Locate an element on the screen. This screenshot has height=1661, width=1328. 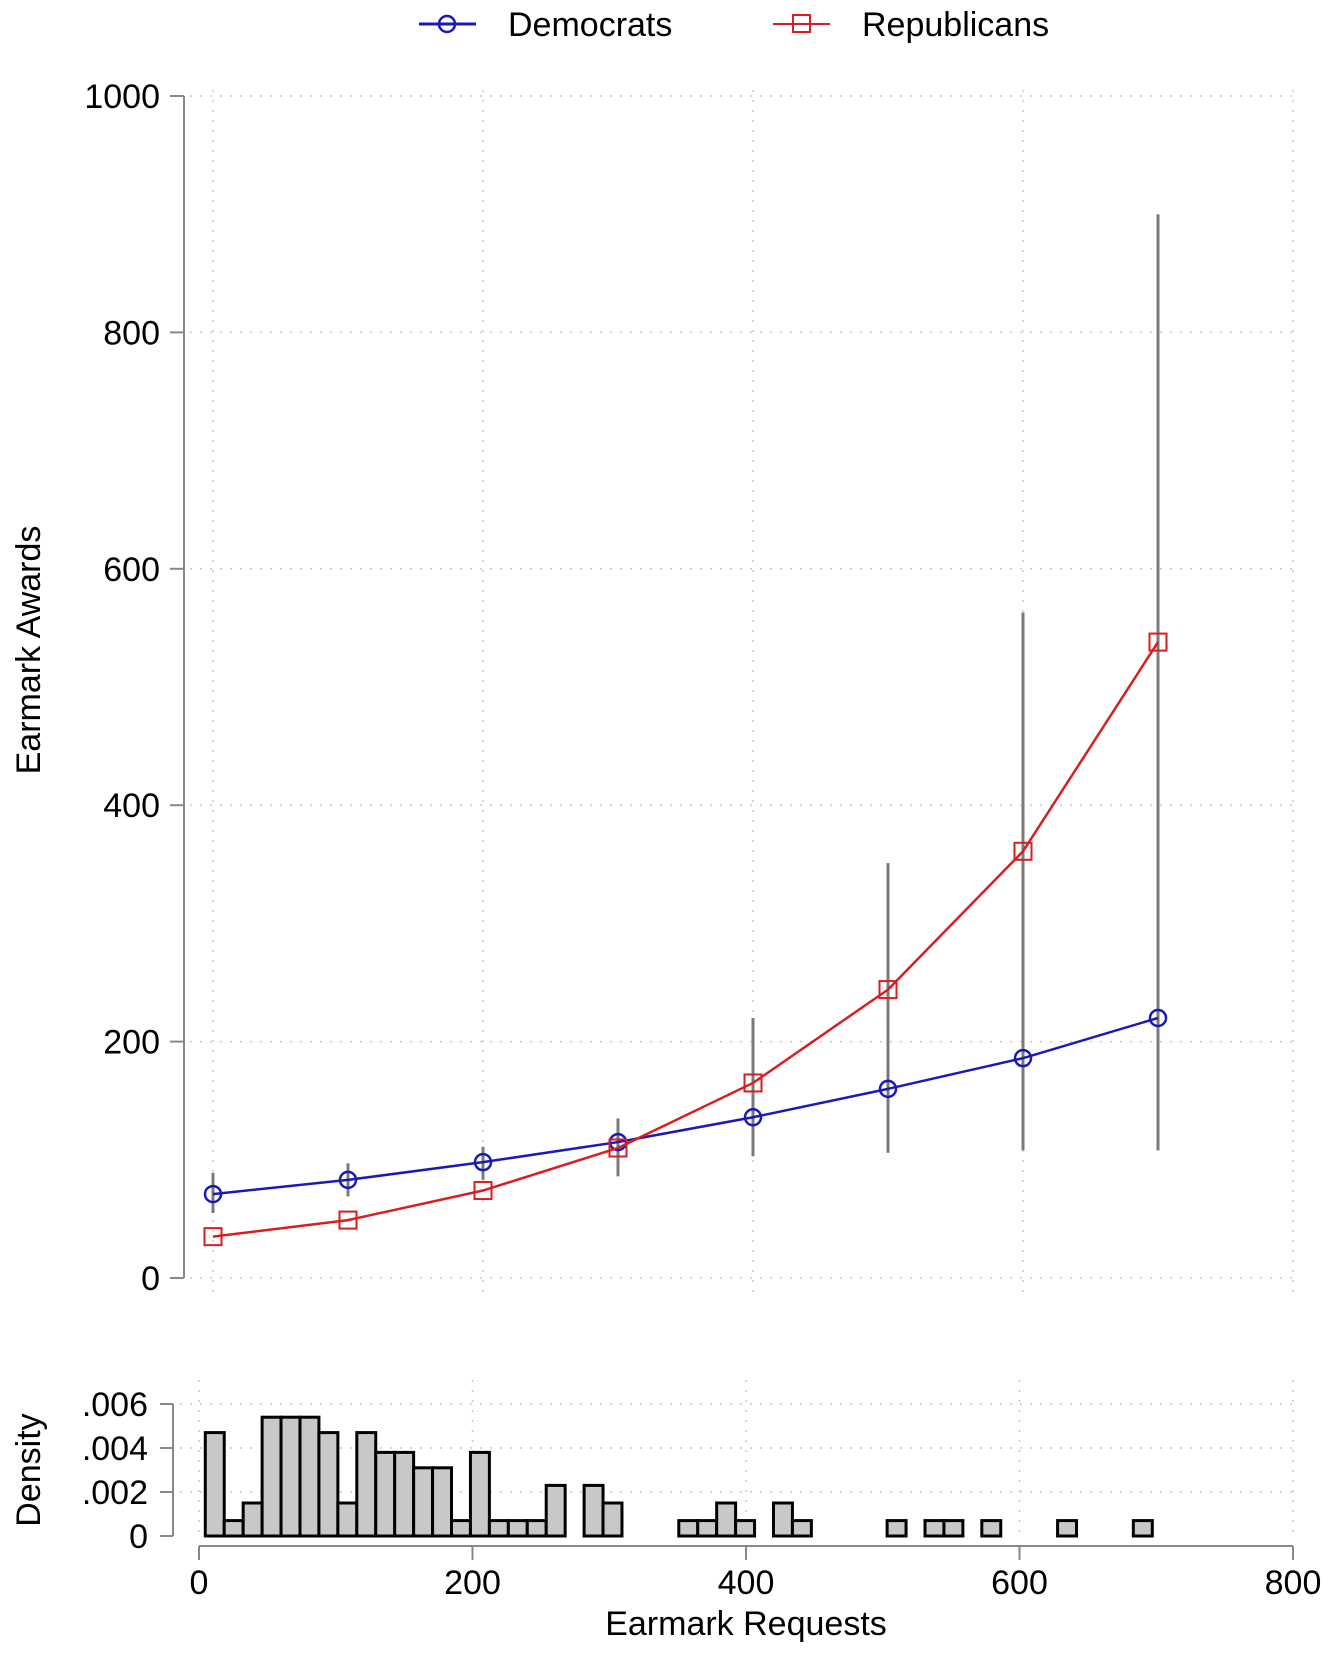
series-line-democrats is located at coordinates (685, 1106).